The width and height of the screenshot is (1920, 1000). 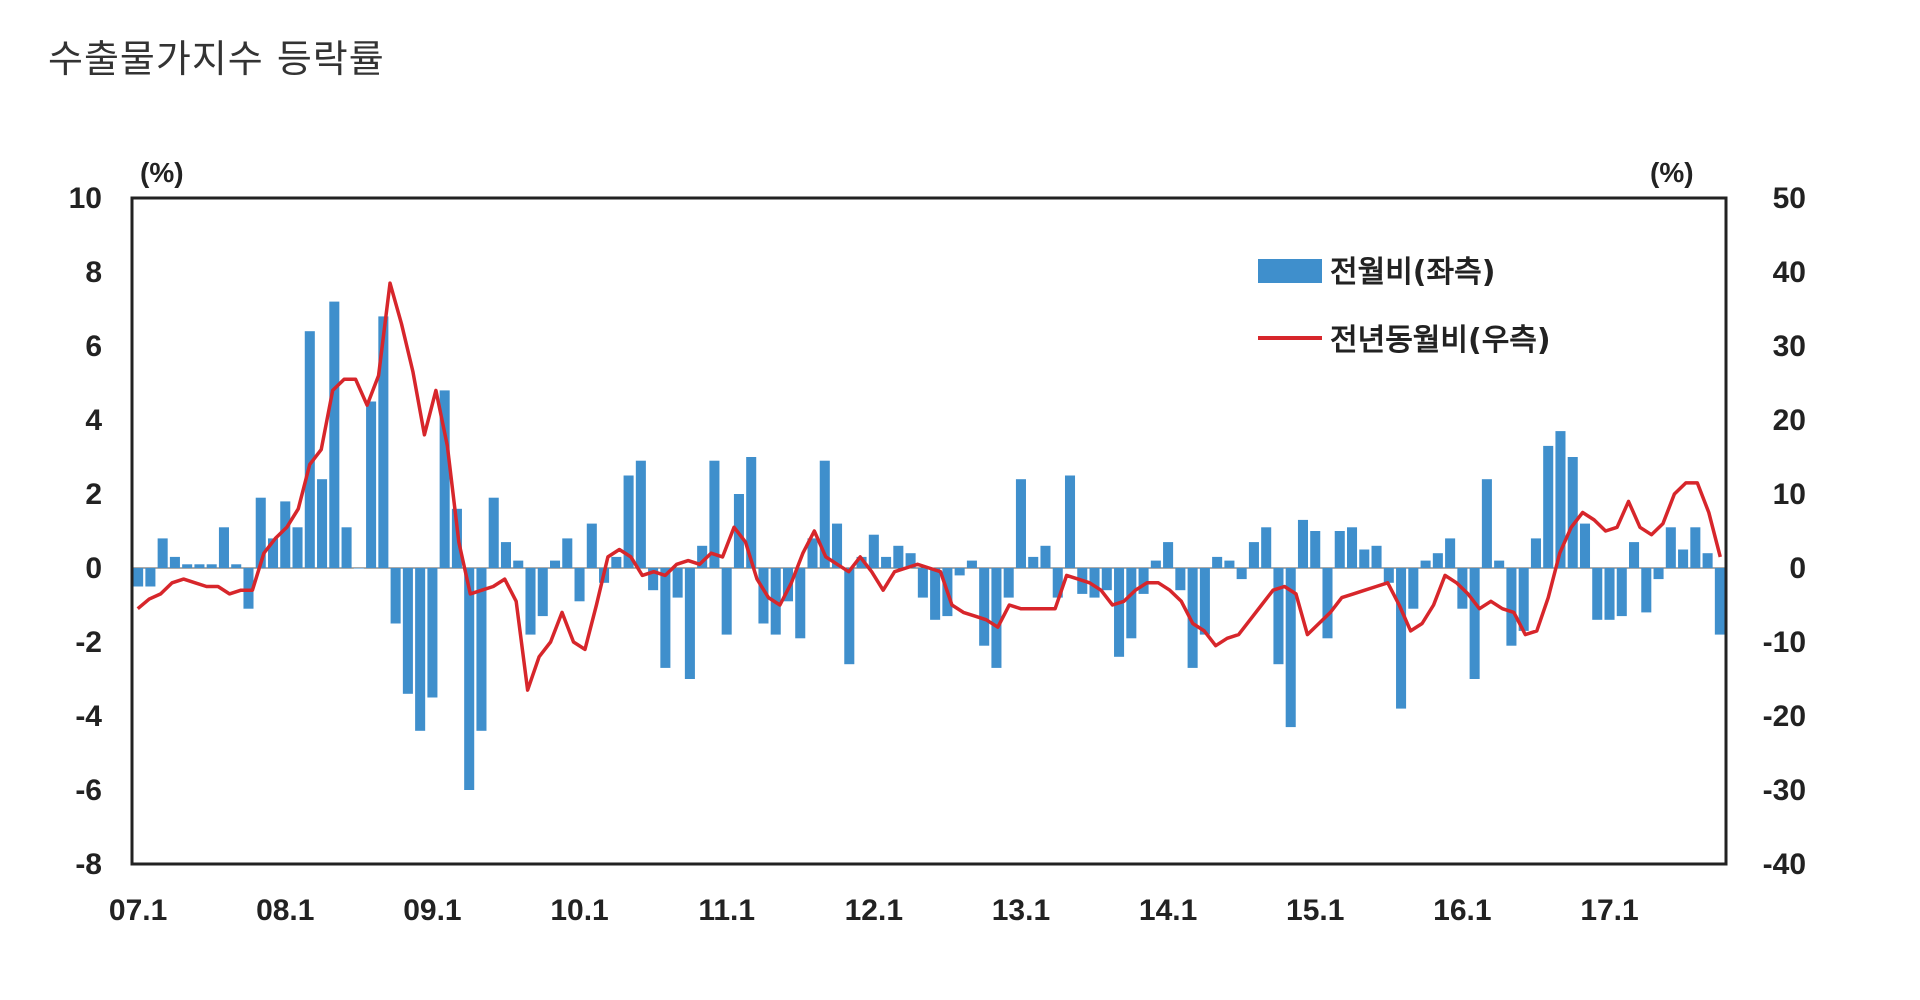 What do you see at coordinates (1412, 272) in the screenshot?
I see `legend-bar-label: 전월비(좌측)` at bounding box center [1412, 272].